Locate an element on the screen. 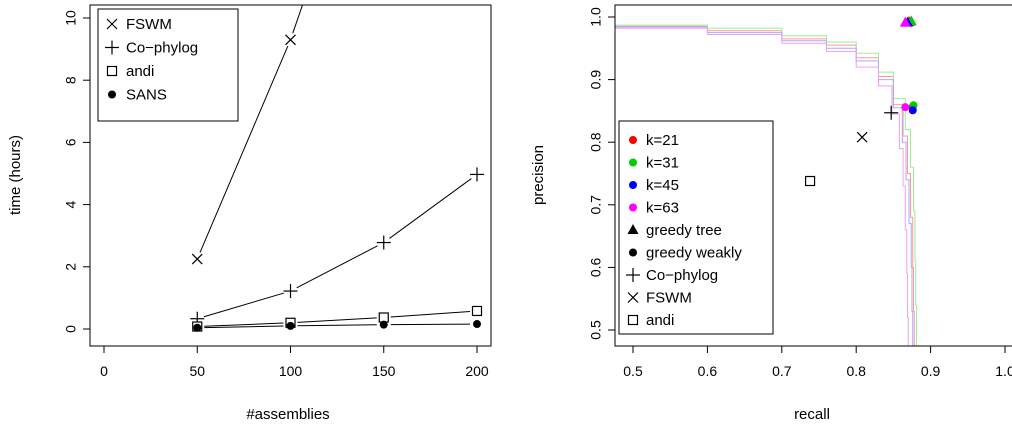 The height and width of the screenshot is (431, 1012). y-axis: 0.5 0.6 0.7 0.8 0.9 1.0 is located at coordinates (601, 173).